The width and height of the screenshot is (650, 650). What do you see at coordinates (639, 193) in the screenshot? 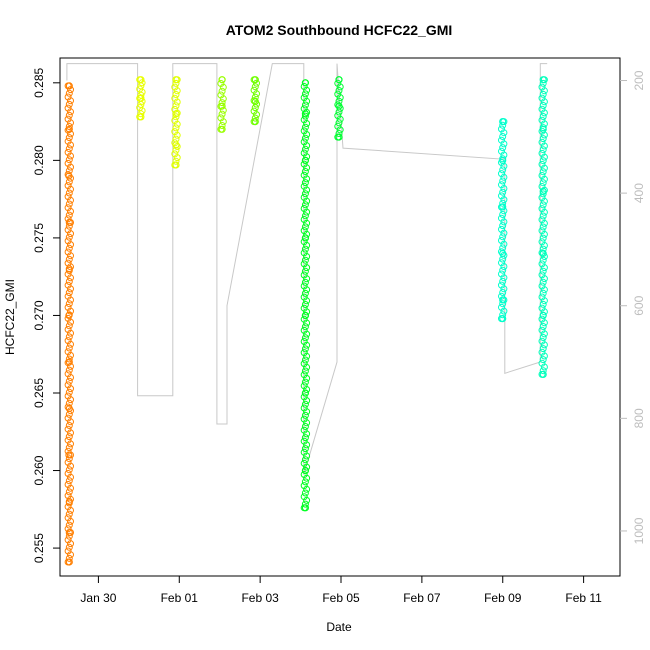
I see `y2-tick-label: 400` at bounding box center [639, 193].